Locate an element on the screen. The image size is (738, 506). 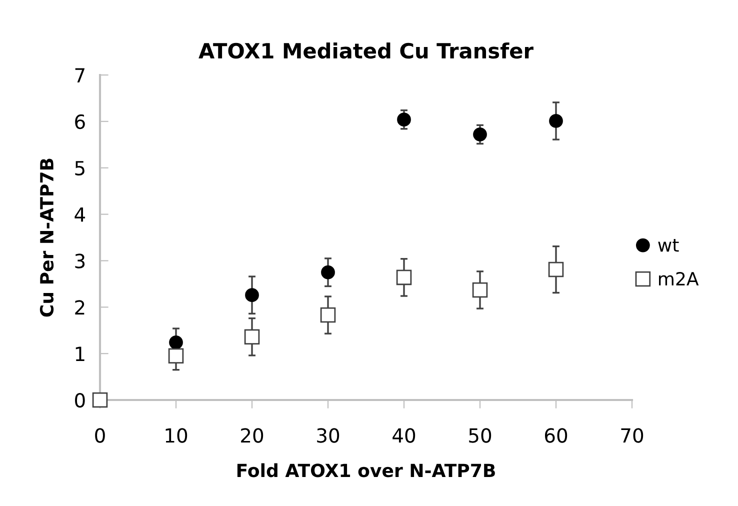
y-tick-label: 0 is located at coordinates (80, 400).